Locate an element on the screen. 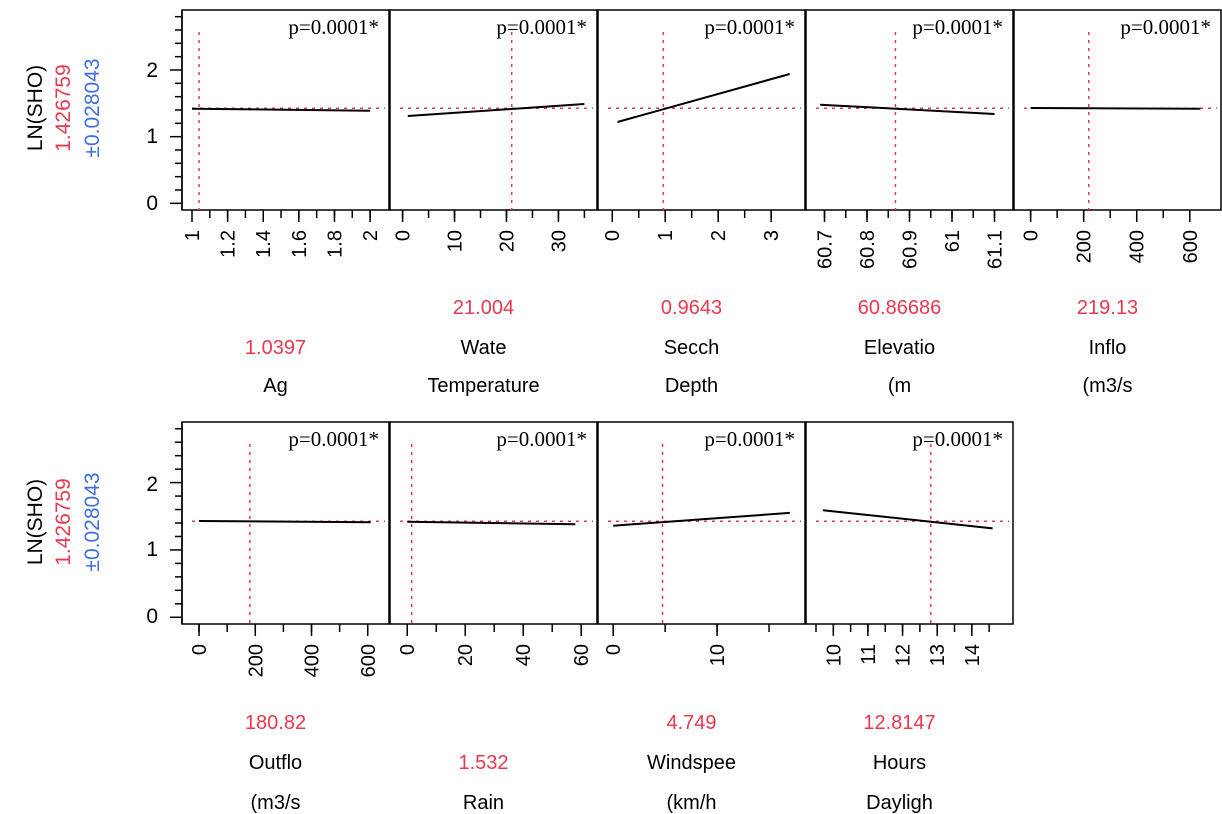 The width and height of the screenshot is (1222, 814). factor-current-value: 21.004 is located at coordinates (483, 308).